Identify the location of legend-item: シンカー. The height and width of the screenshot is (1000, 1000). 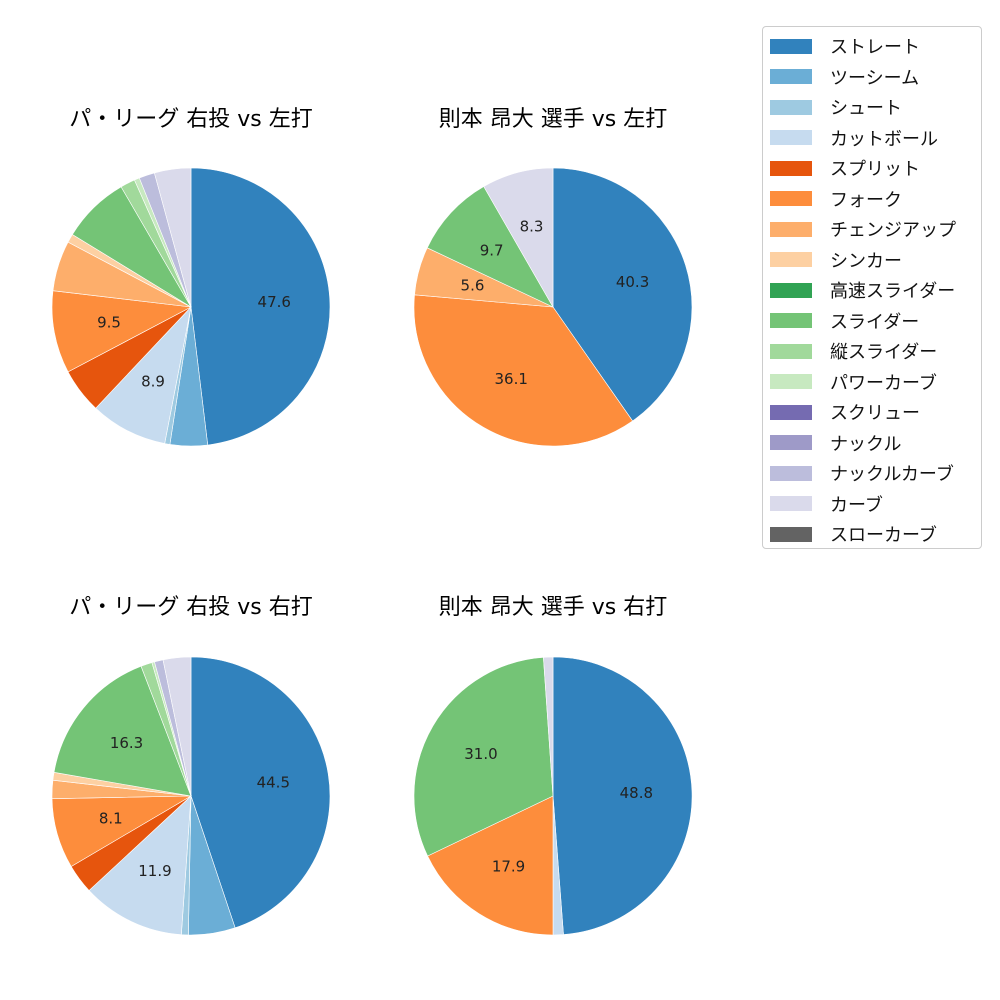
(875, 260).